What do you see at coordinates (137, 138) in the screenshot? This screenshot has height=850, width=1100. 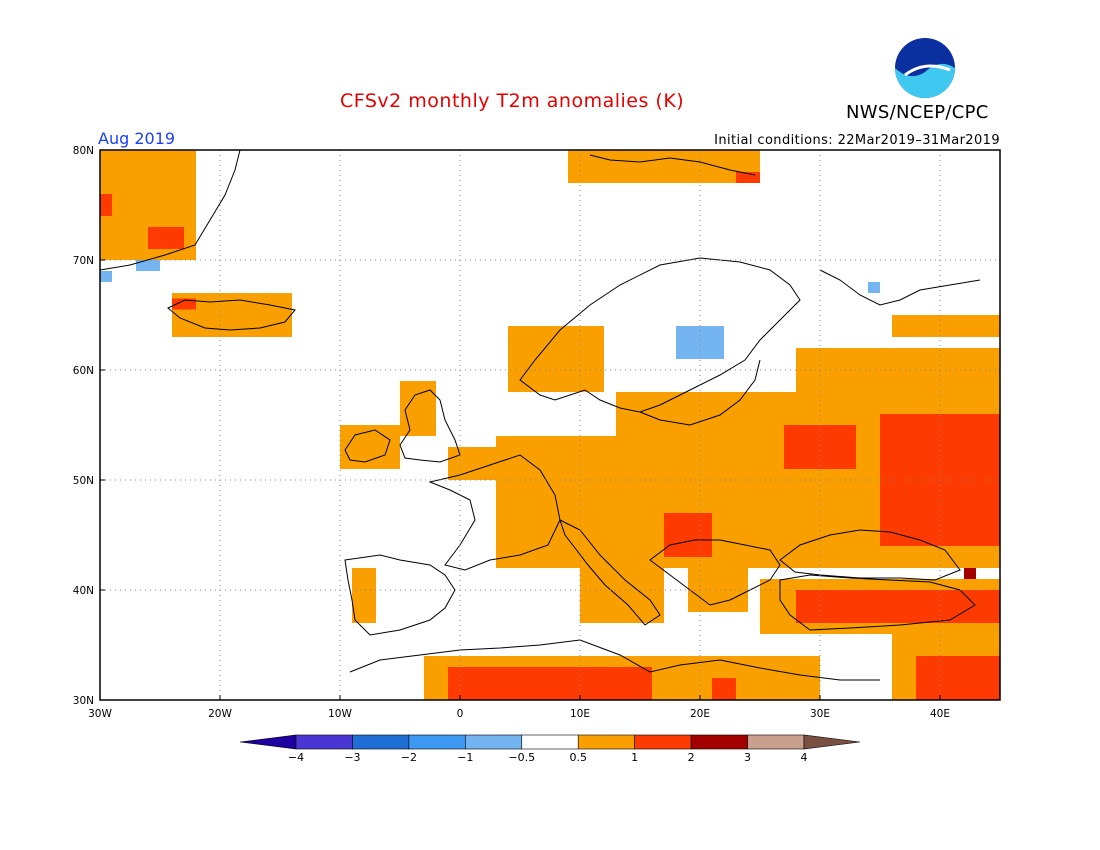 I see `forecast-period: Aug 2019` at bounding box center [137, 138].